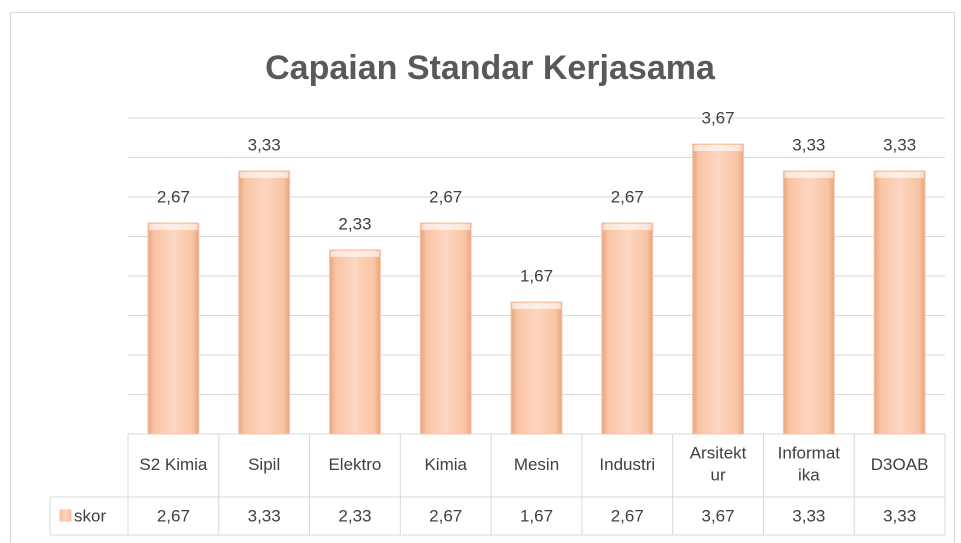  Describe the element at coordinates (718, 515) in the screenshot. I see `table-value: 3,67` at that location.